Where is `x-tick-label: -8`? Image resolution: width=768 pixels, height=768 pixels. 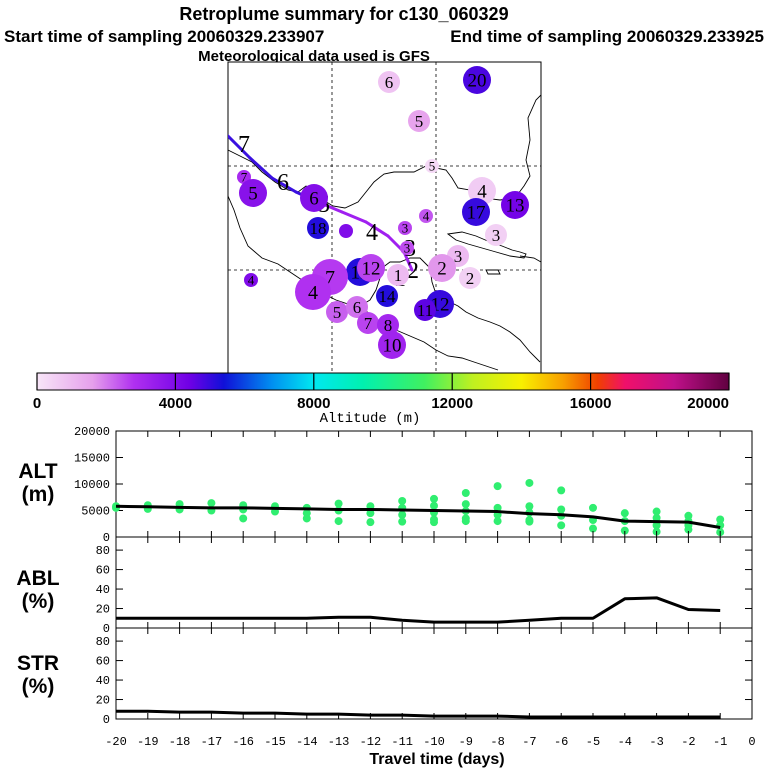 x-tick-label: -8 is located at coordinates (497, 742).